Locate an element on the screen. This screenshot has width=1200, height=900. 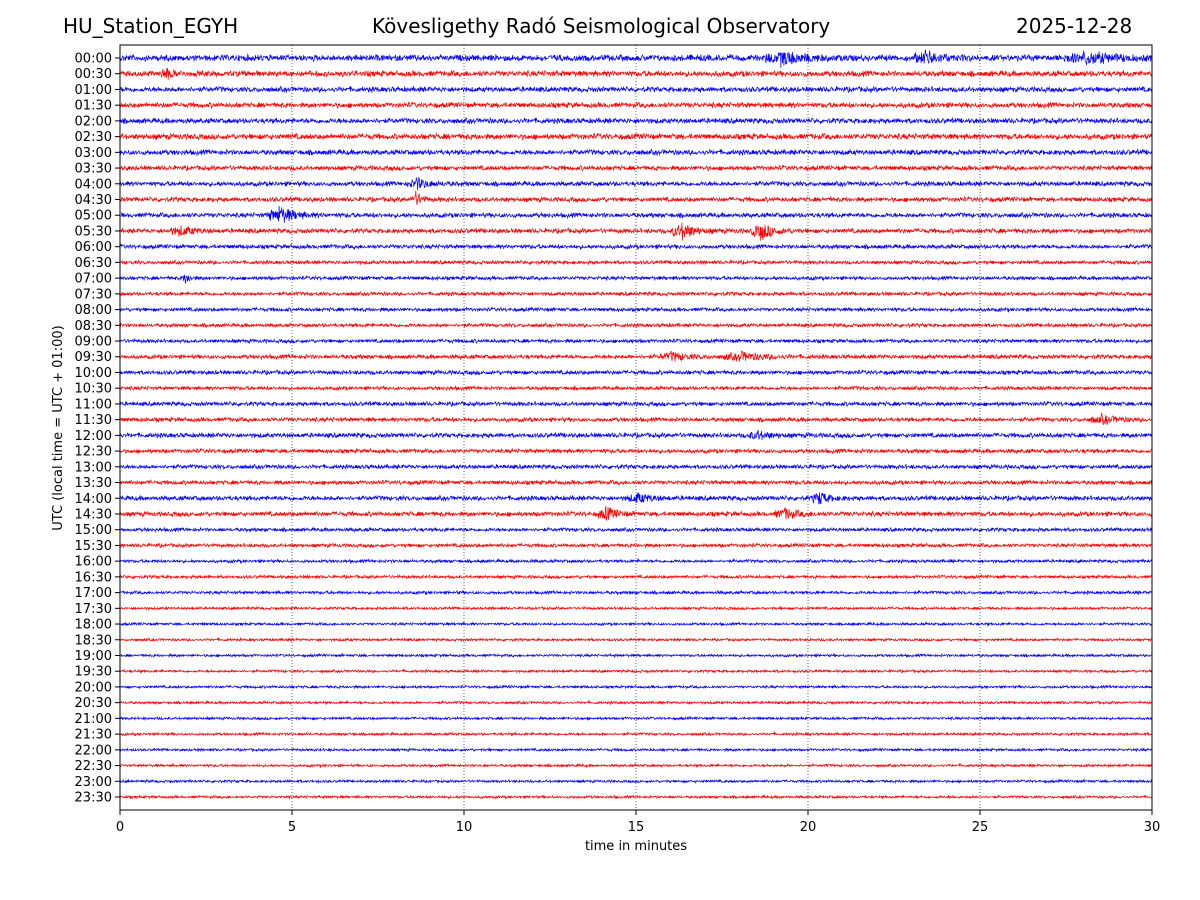
x-tick-label: 0 is located at coordinates (120, 827).